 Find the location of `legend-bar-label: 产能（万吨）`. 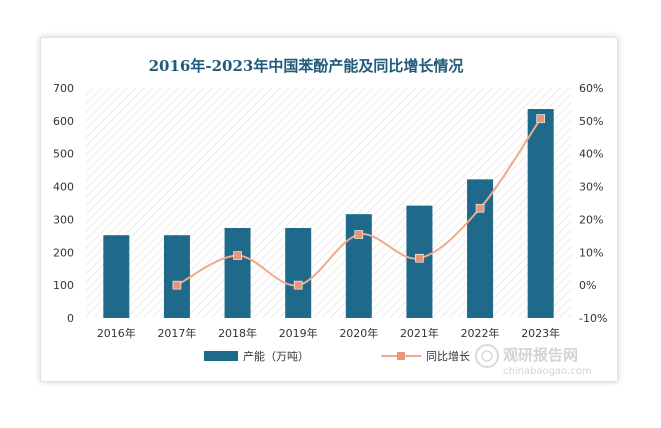

legend-bar-label: 产能（万吨） is located at coordinates (276, 356).